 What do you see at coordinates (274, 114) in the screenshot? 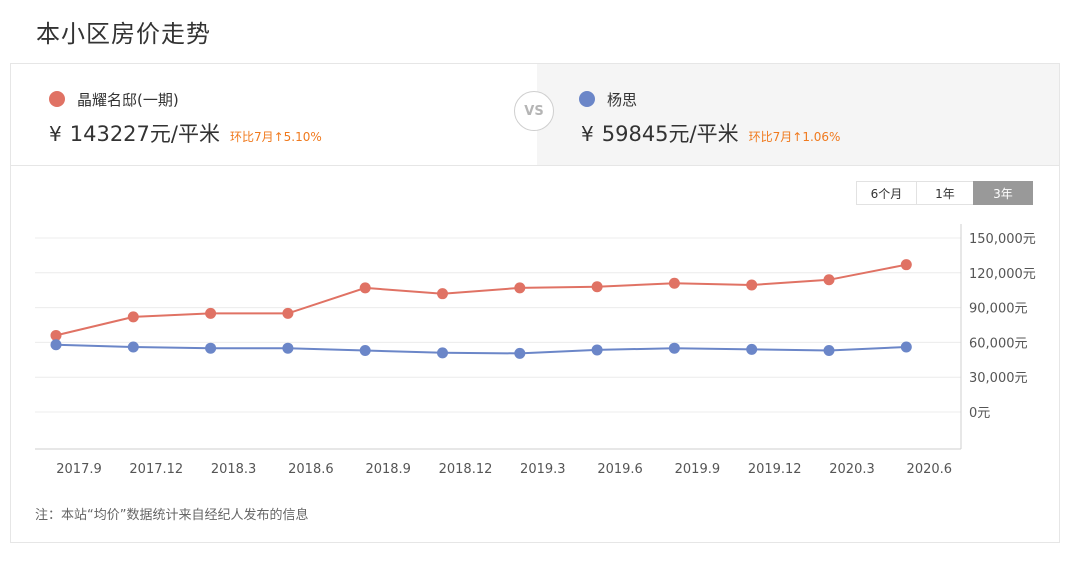
I see `compare-left: 晶耀名邸(一期) ¥ 143227元/平米 环比7月↑5.10%` at bounding box center [274, 114].